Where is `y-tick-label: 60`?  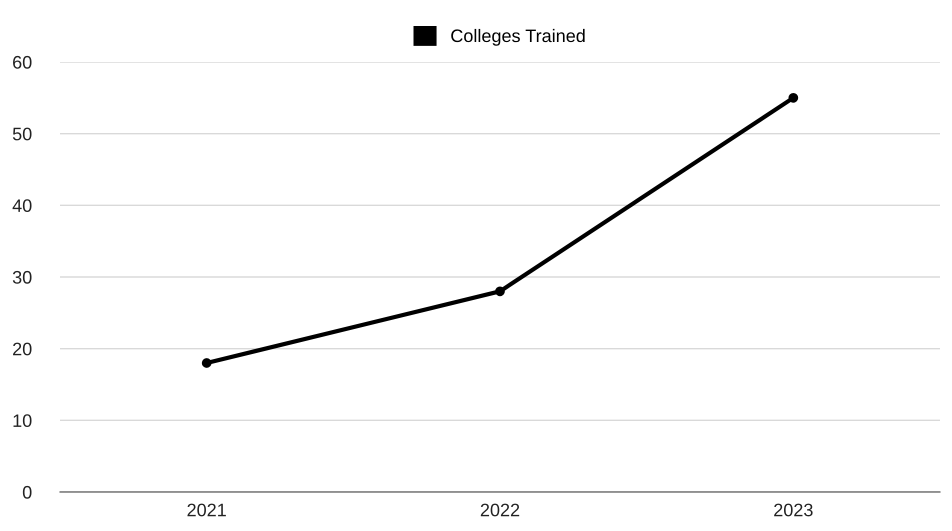
y-tick-label: 60 is located at coordinates (22, 62).